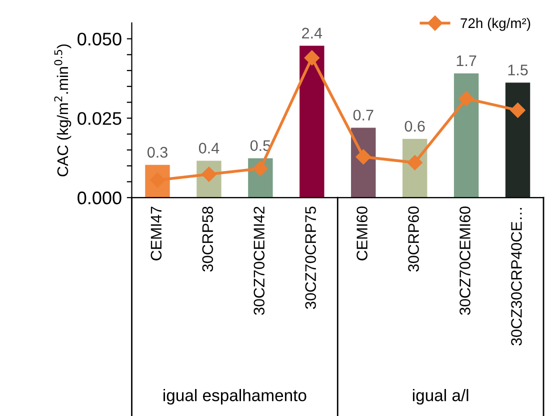 The image size is (549, 416). Describe the element at coordinates (495, 24) in the screenshot. I see `legend-label: 72h (kg/m²)` at that location.